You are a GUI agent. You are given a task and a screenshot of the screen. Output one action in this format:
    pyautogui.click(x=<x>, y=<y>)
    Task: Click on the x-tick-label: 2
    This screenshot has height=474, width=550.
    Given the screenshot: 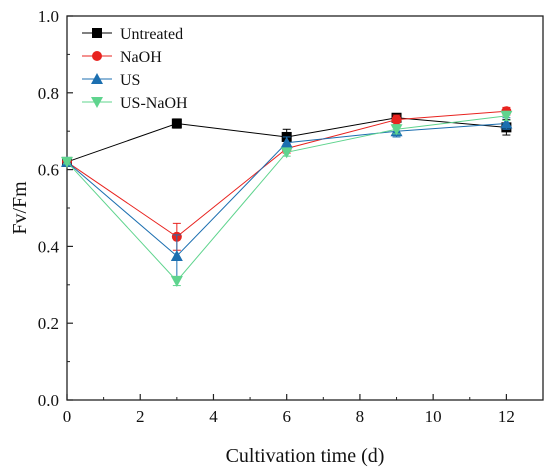 What is the action you would take?
    pyautogui.click(x=140, y=416)
    